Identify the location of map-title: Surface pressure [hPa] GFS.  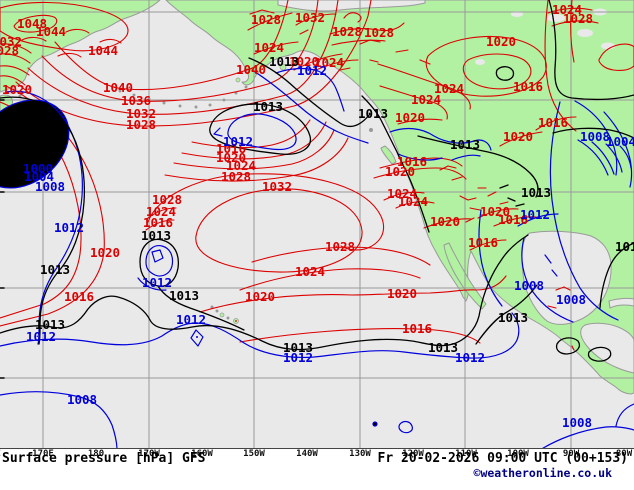
(104, 458).